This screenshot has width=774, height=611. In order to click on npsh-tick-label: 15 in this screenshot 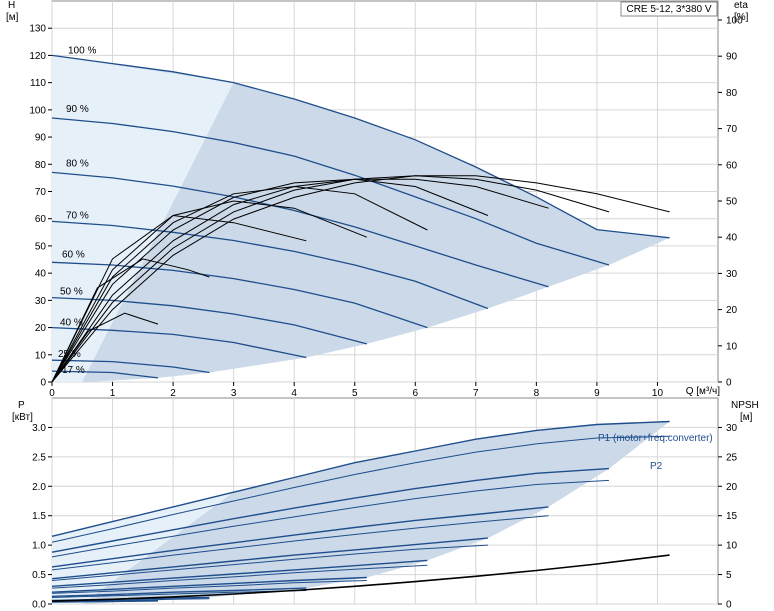, I will do `click(732, 516)`.